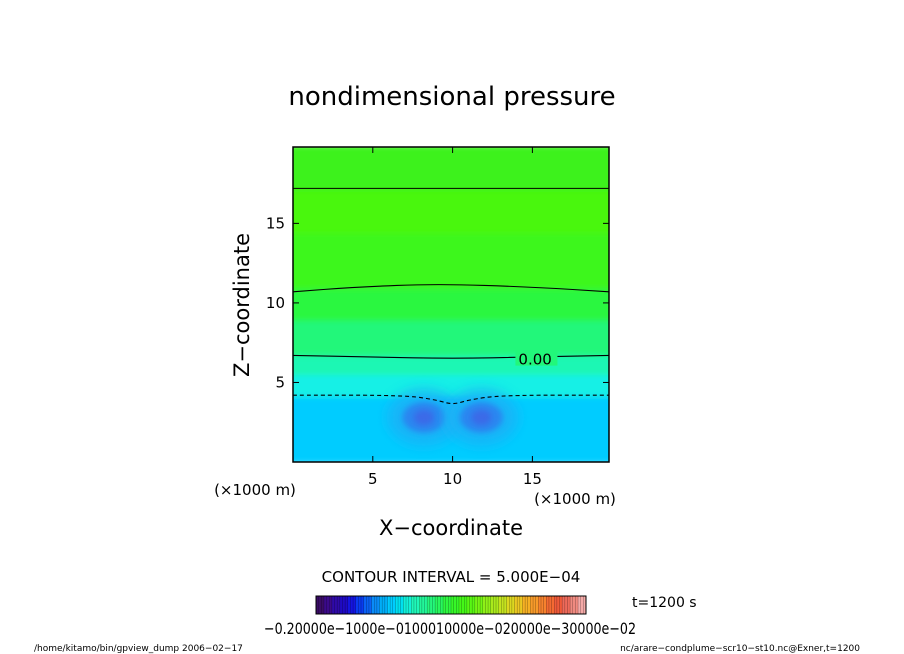 This screenshot has height=654, width=904. I want to click on y-tick-label: 5, so click(280, 382).